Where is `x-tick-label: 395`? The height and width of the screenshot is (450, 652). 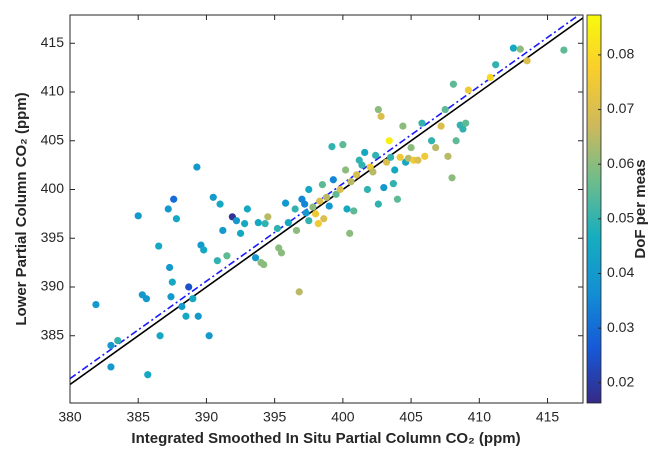
x-tick-label: 395 is located at coordinates (275, 417).